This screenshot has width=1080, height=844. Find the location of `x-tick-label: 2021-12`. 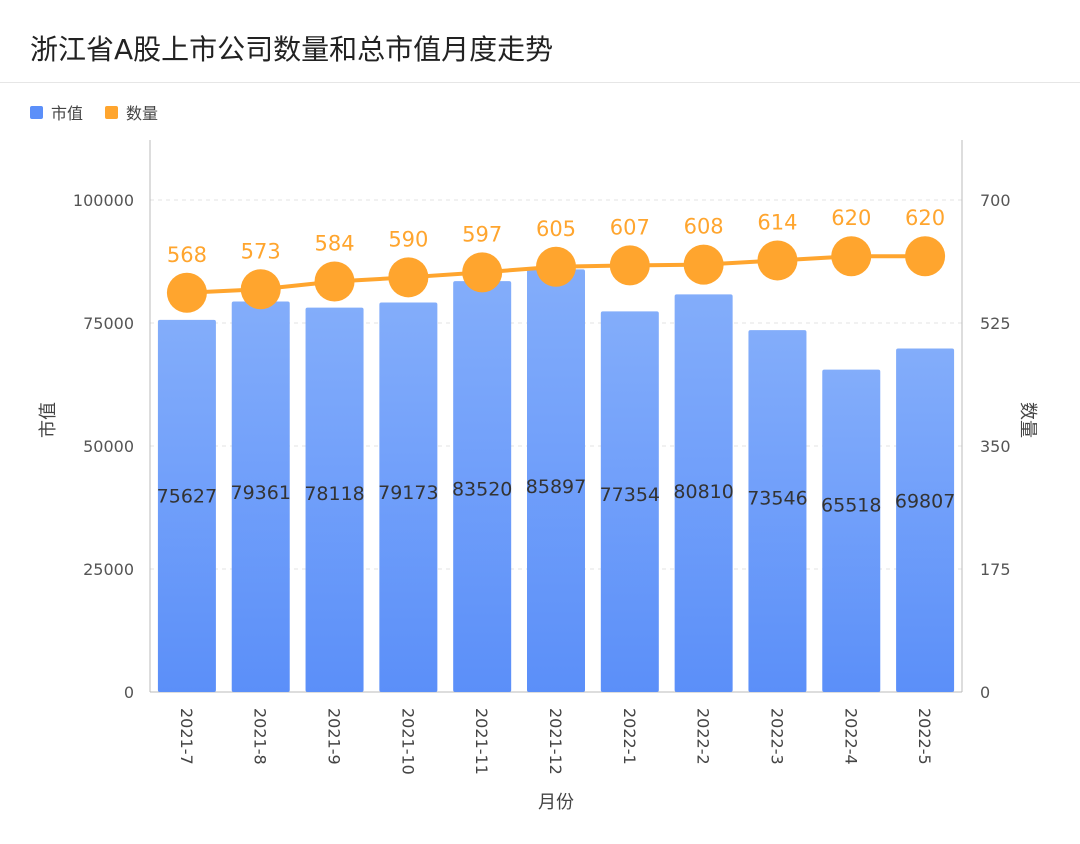

x-tick-label: 2021-12 is located at coordinates (555, 741).